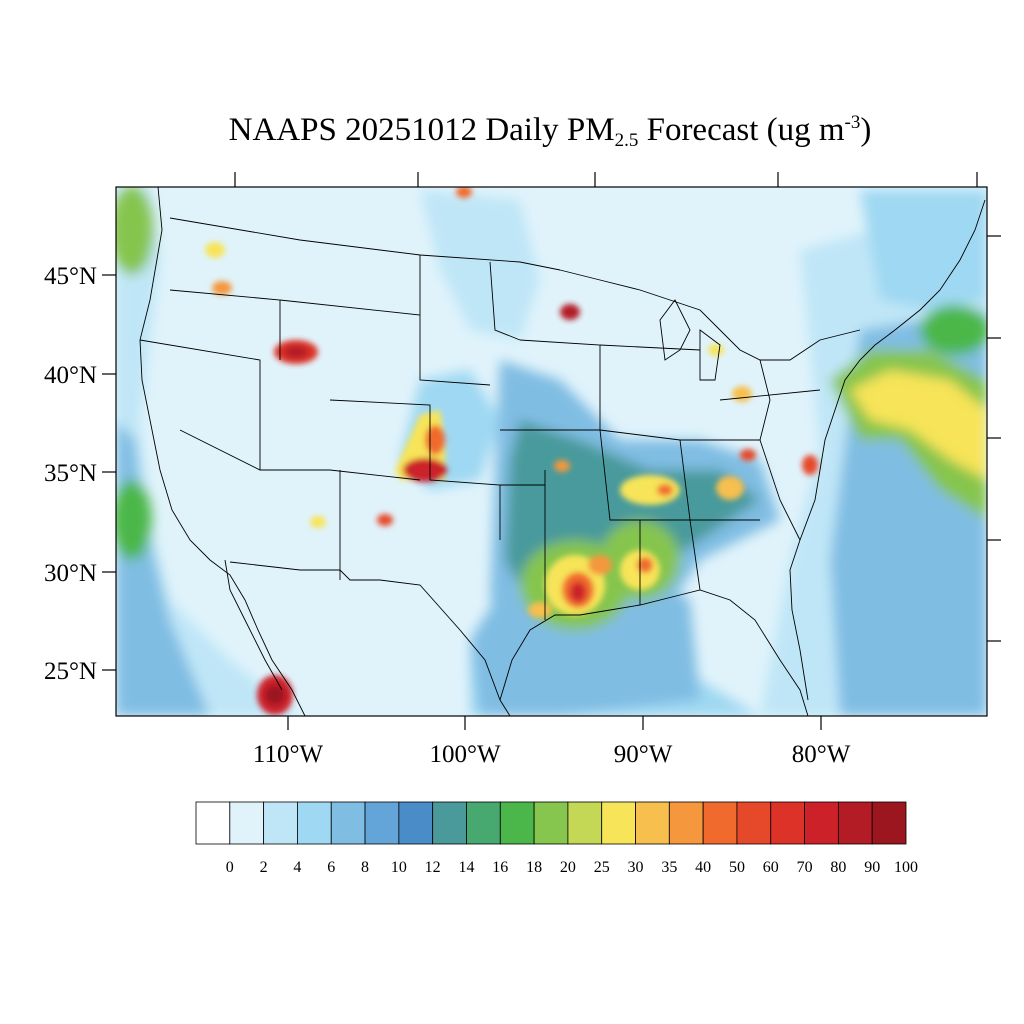  What do you see at coordinates (365, 867) in the screenshot?
I see `colorbar-label: 8` at bounding box center [365, 867].